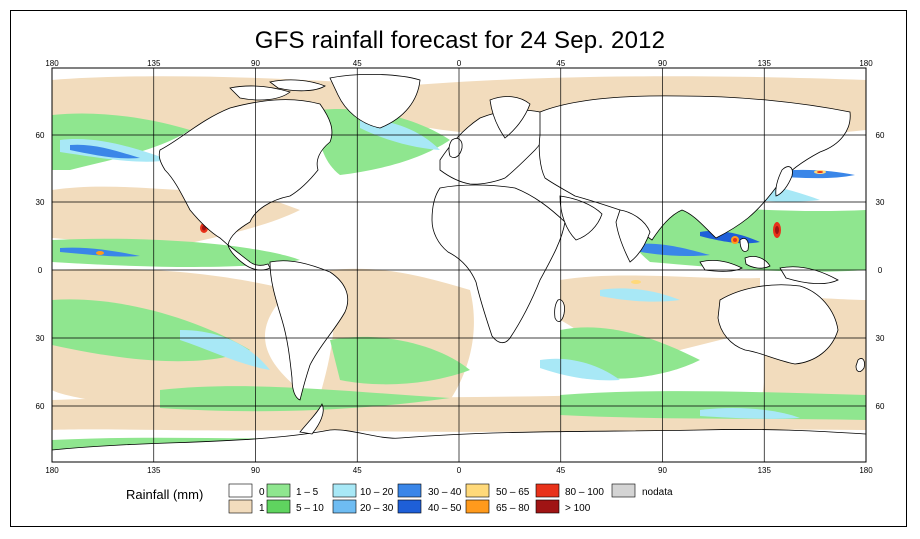 This screenshot has height=539, width=920. What do you see at coordinates (52, 63) in the screenshot?
I see `lon-tick-top-0: 180` at bounding box center [52, 63].